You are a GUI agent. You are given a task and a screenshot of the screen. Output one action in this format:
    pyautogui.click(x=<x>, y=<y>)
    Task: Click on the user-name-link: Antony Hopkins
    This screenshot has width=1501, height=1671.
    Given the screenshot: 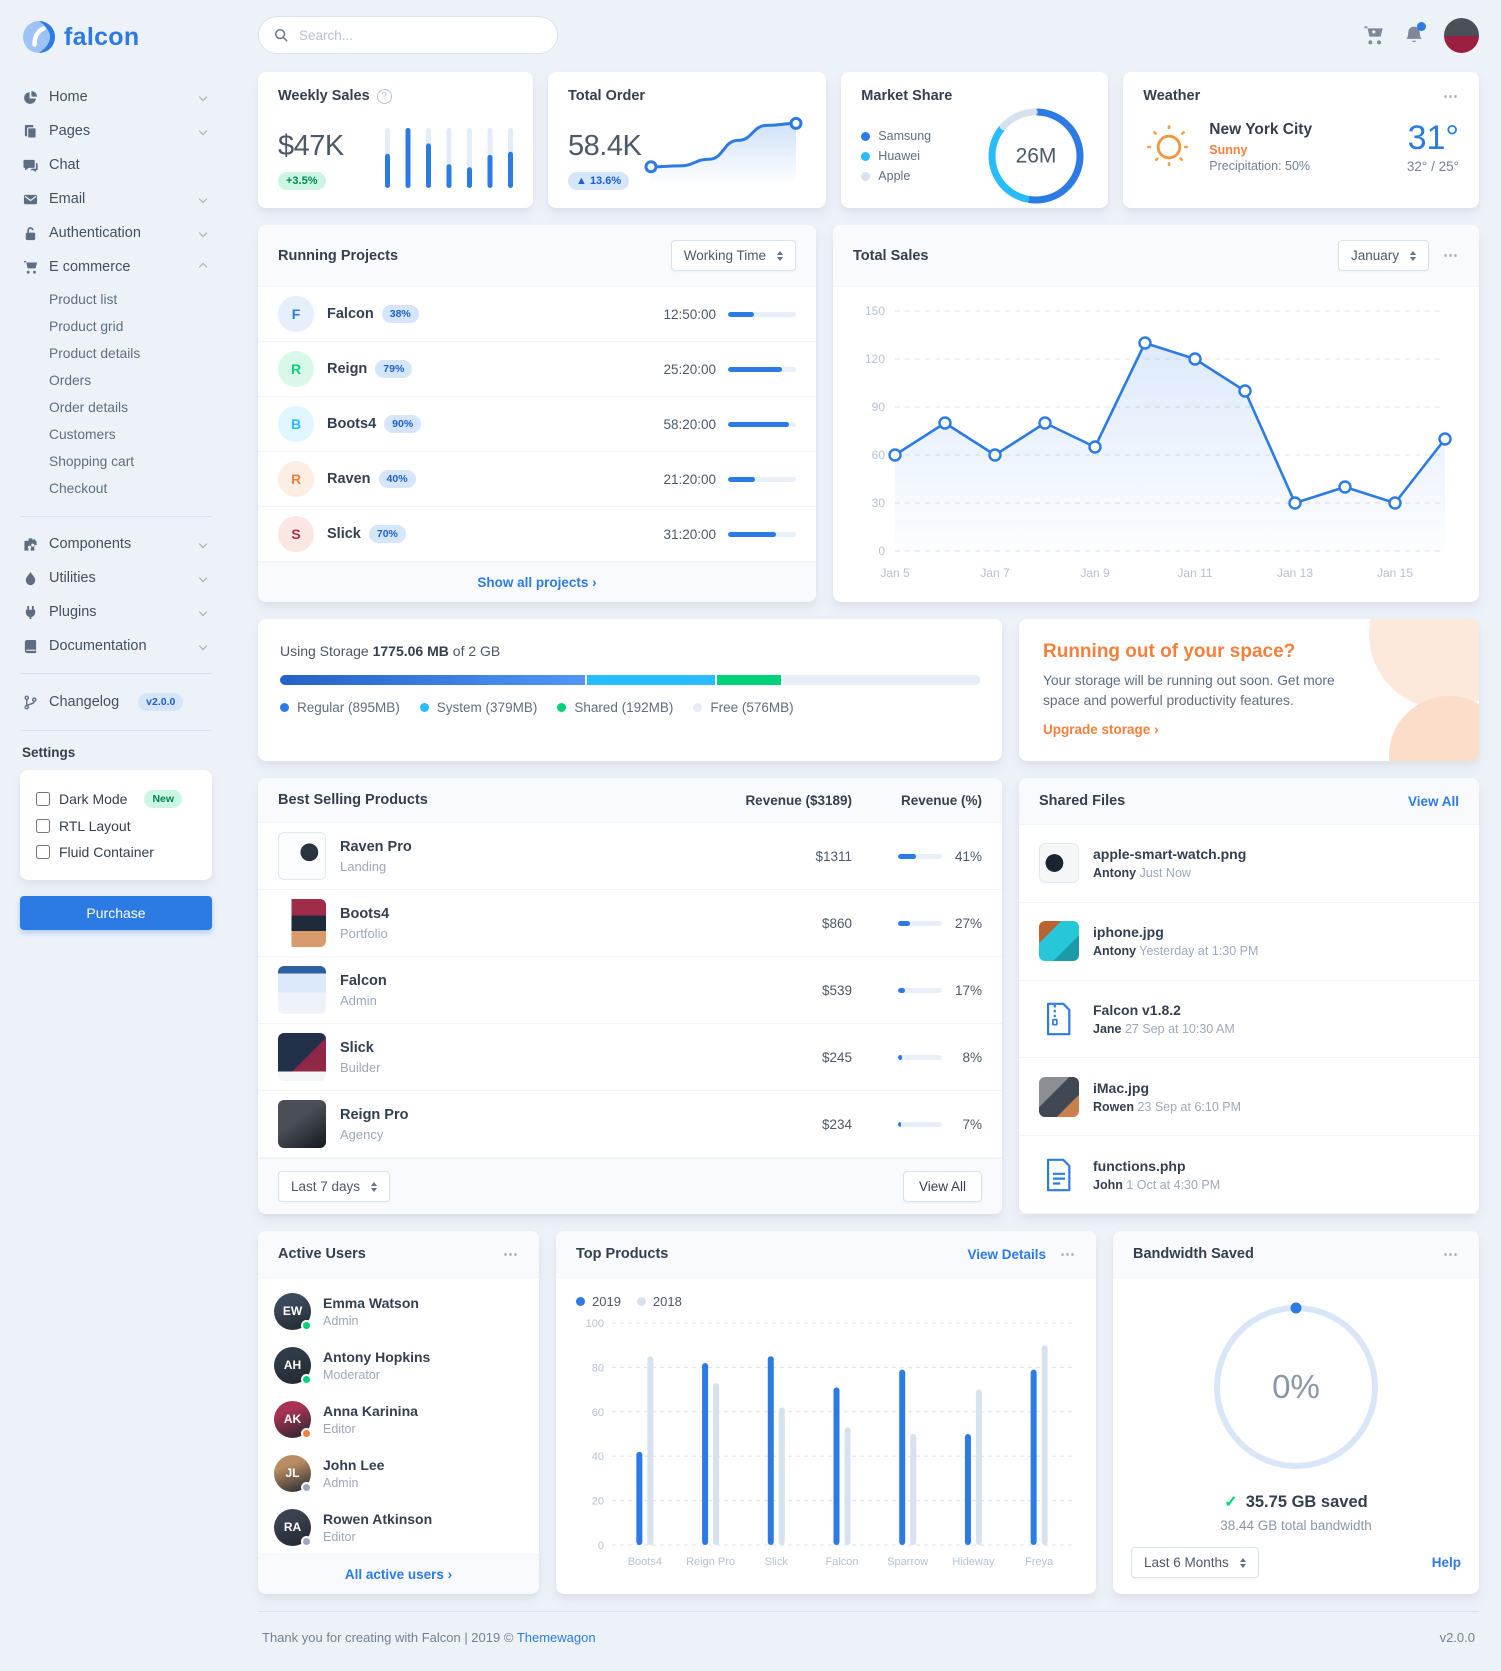 What is the action you would take?
    pyautogui.click(x=377, y=1356)
    